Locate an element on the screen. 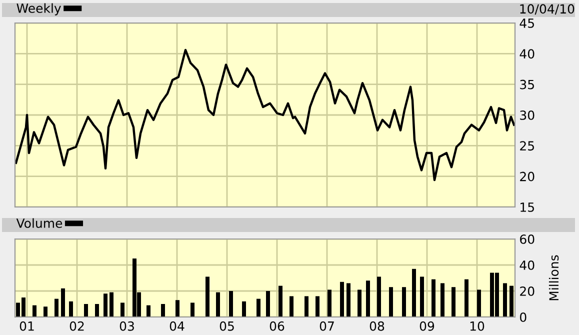  x-tick-label: 07 is located at coordinates (327, 326).